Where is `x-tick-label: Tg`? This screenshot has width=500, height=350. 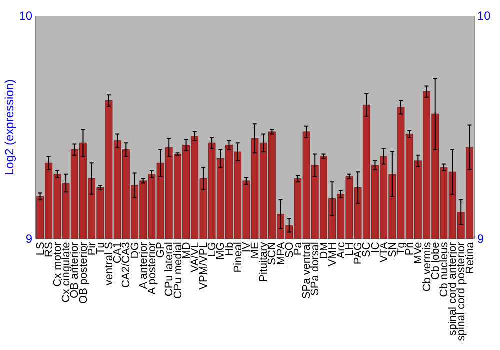
x-tick-label: Tg is located at coordinates (402, 249).